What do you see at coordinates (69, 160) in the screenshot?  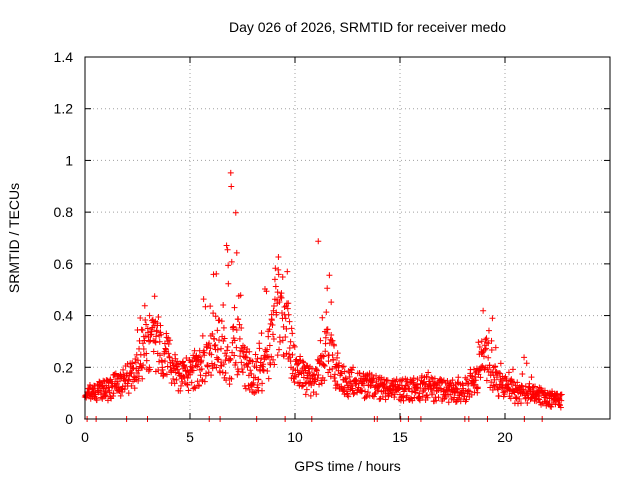 I see `y-tick-label: 1` at bounding box center [69, 160].